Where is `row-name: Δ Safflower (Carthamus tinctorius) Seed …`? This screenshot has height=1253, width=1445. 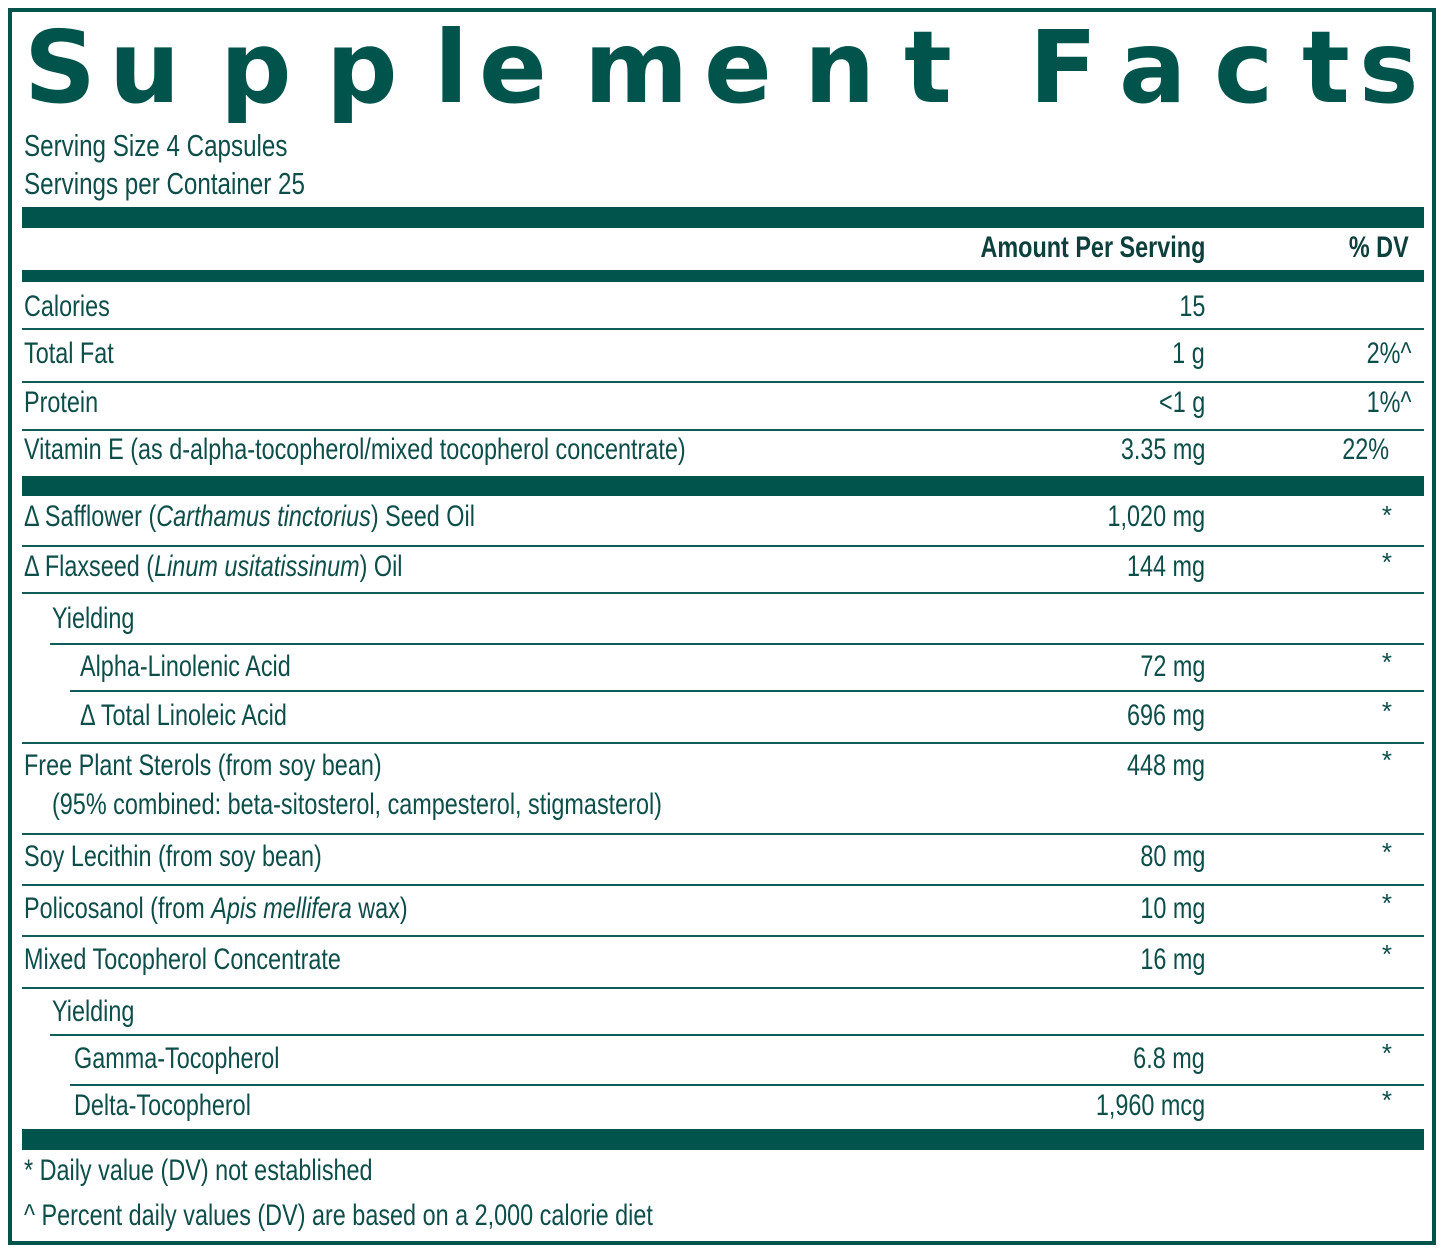
row-name: Δ Safflower (Carthamus tinctorius) Seed … is located at coordinates (249, 516).